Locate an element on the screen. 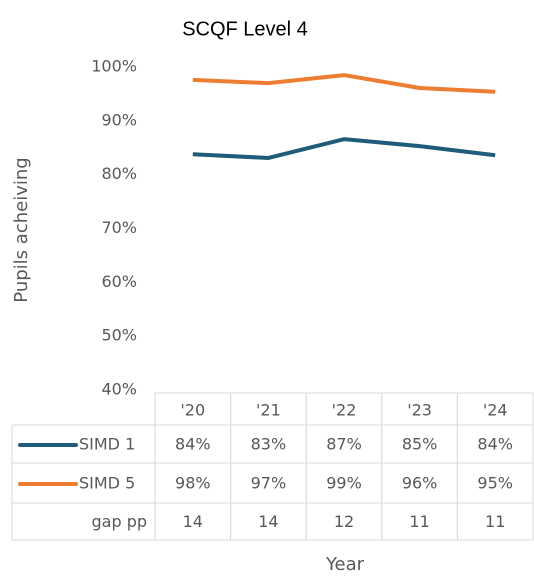 This screenshot has width=534, height=579. y-tick-label: 60% is located at coordinates (119, 281).